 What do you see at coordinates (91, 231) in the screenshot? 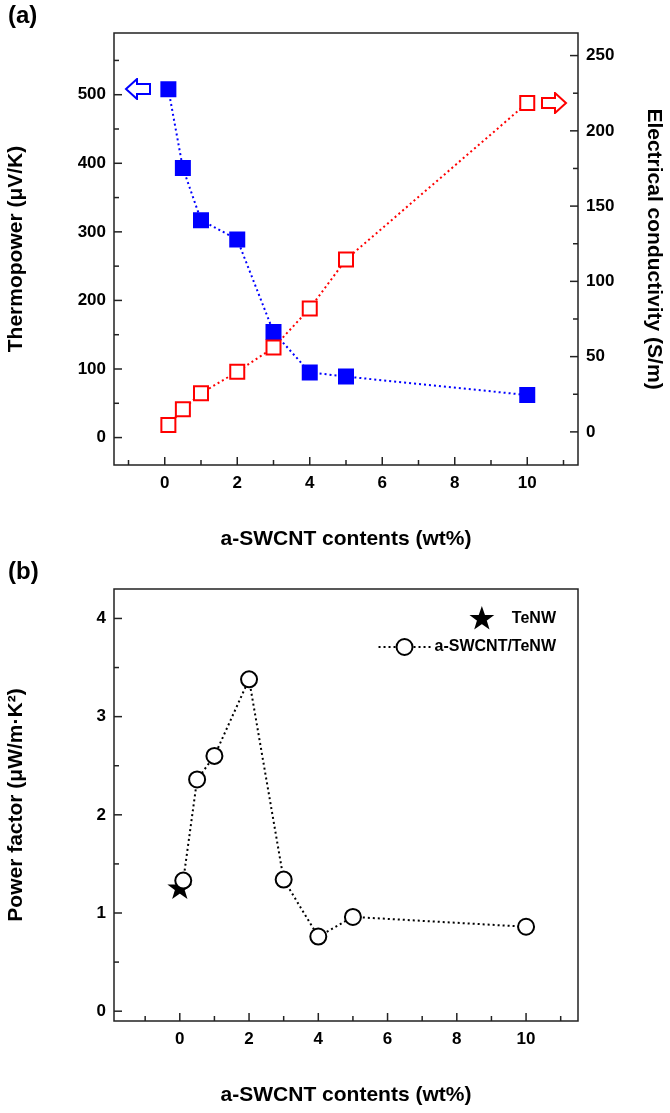
I see `y-tick-label: 300` at bounding box center [91, 231].